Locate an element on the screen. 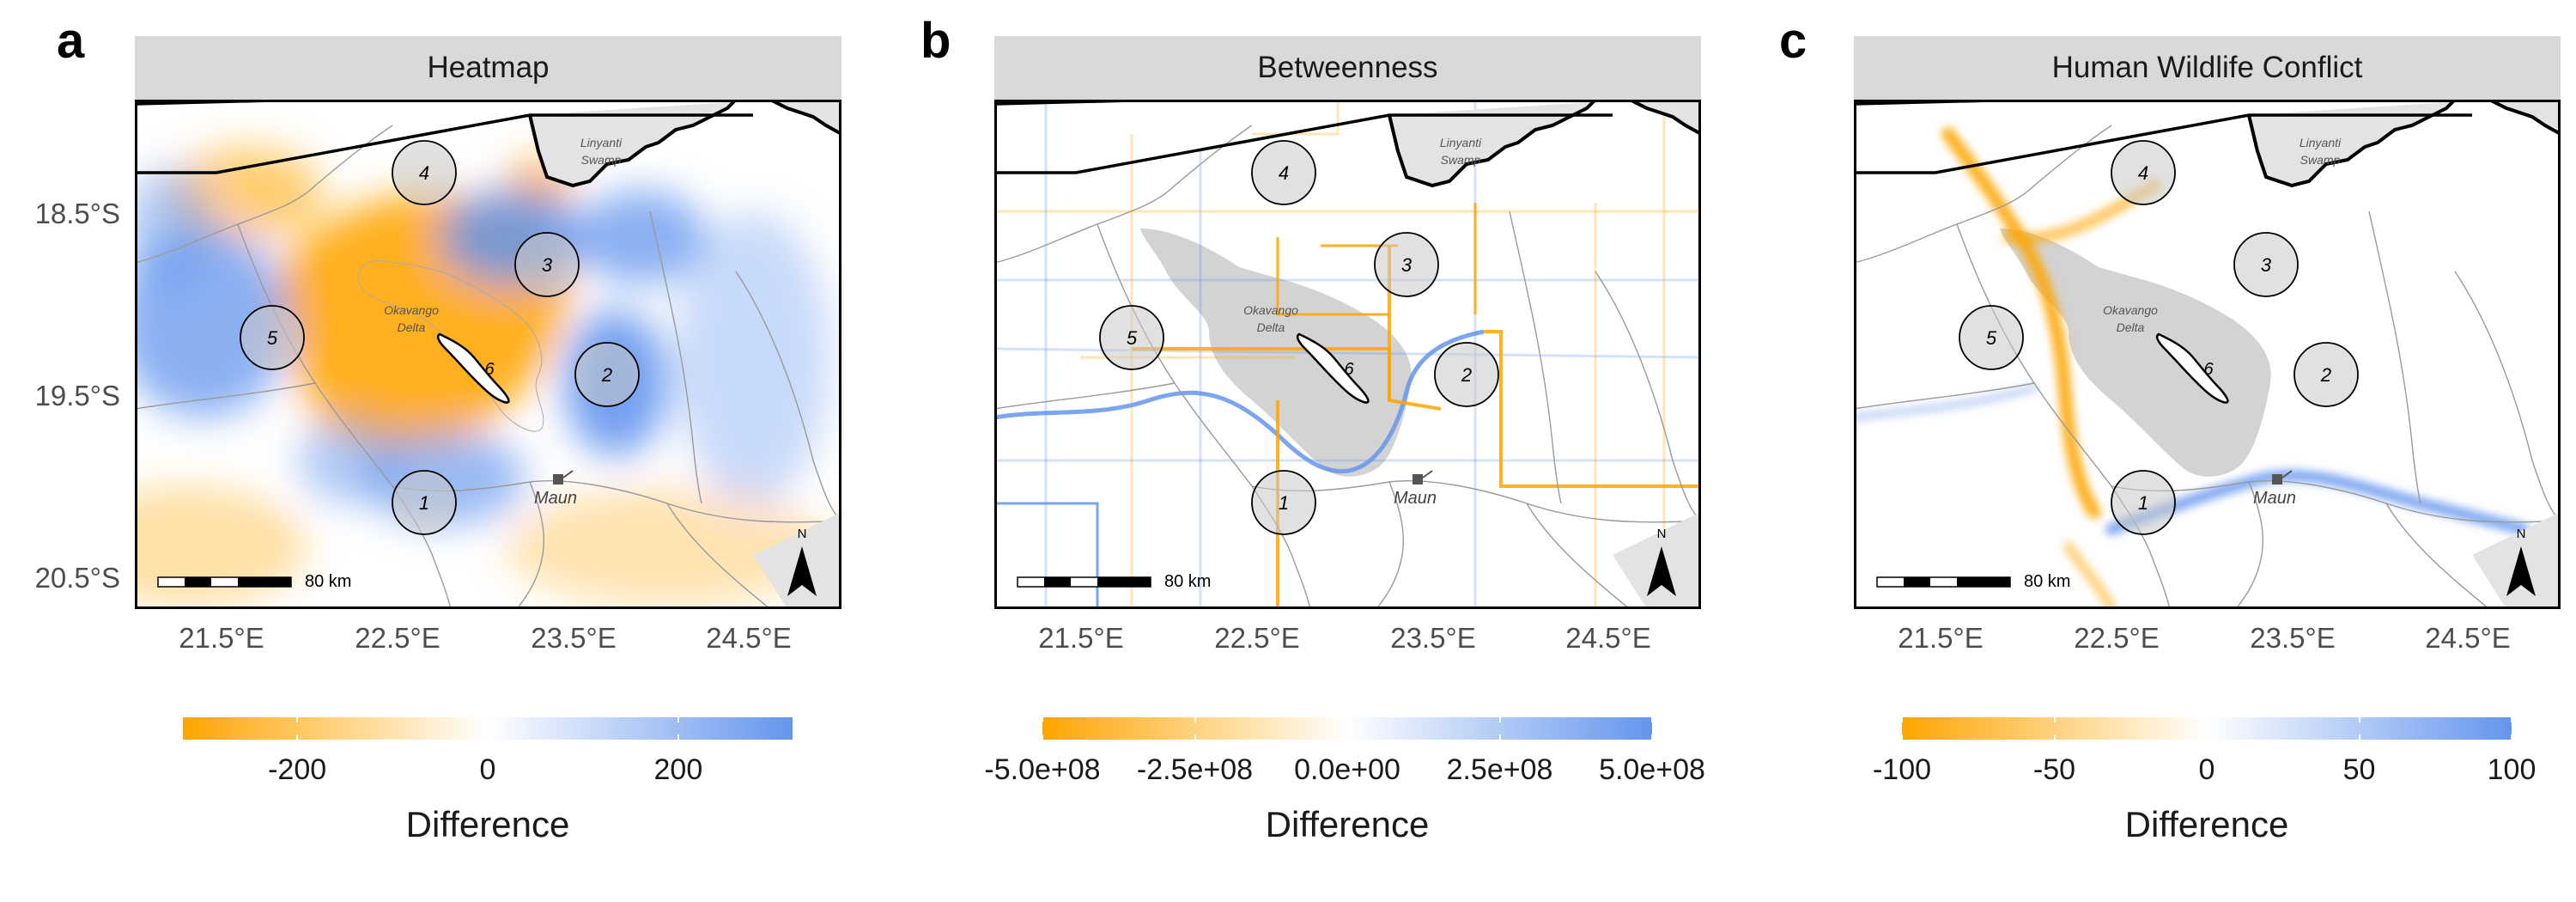  town-marker-tick is located at coordinates (2287, 474).